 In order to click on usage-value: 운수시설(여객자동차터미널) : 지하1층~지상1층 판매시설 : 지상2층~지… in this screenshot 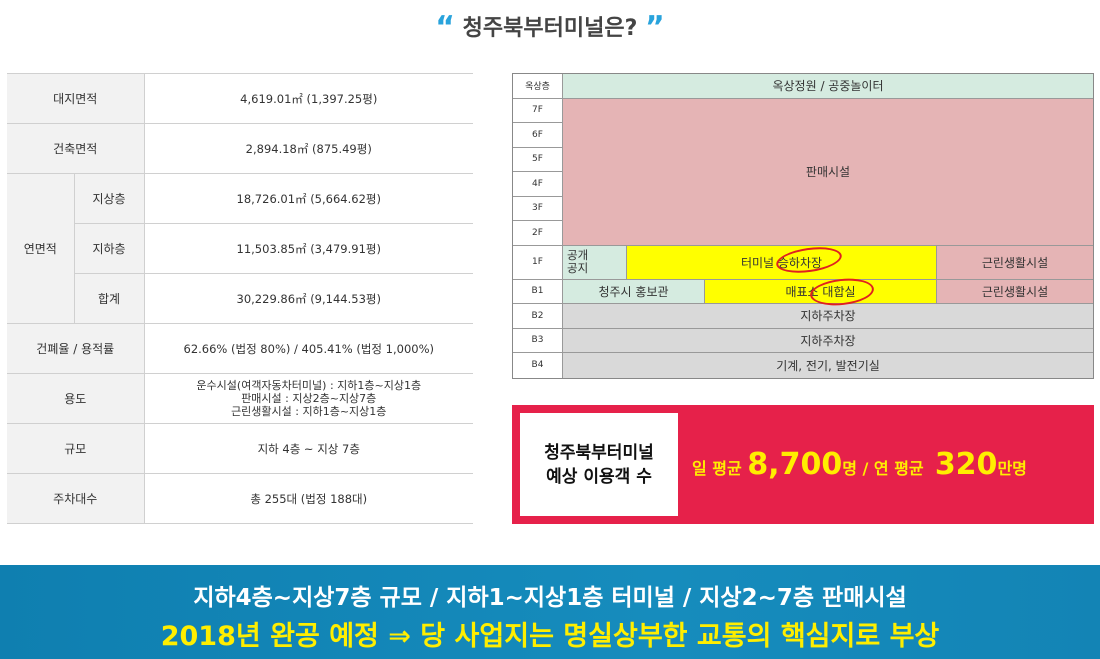, I will do `click(308, 398)`.